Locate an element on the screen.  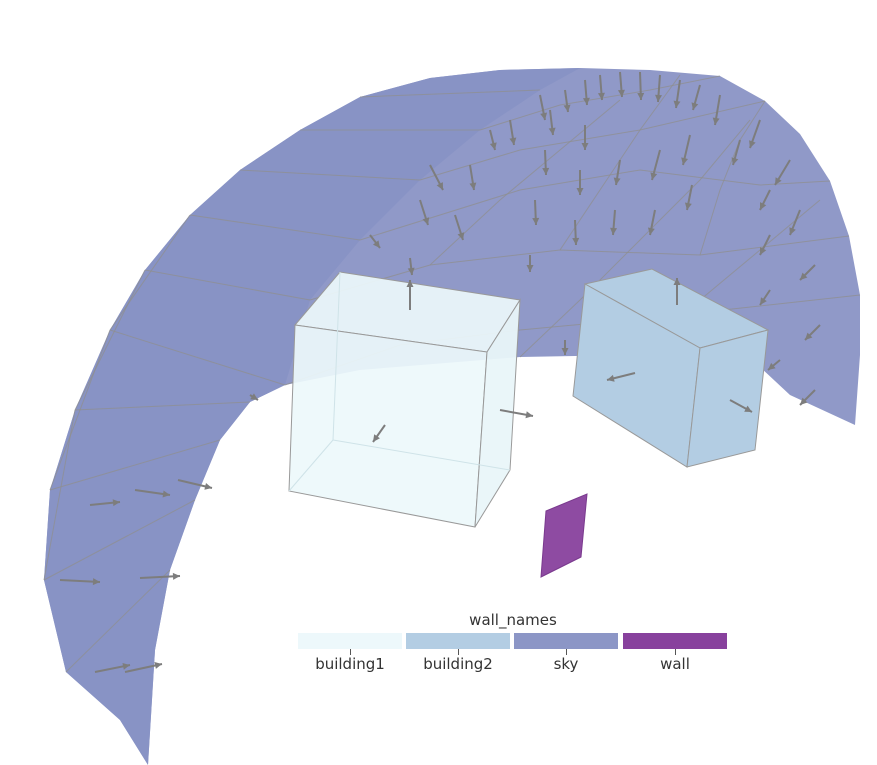
building2-box is located at coordinates (671, 368).